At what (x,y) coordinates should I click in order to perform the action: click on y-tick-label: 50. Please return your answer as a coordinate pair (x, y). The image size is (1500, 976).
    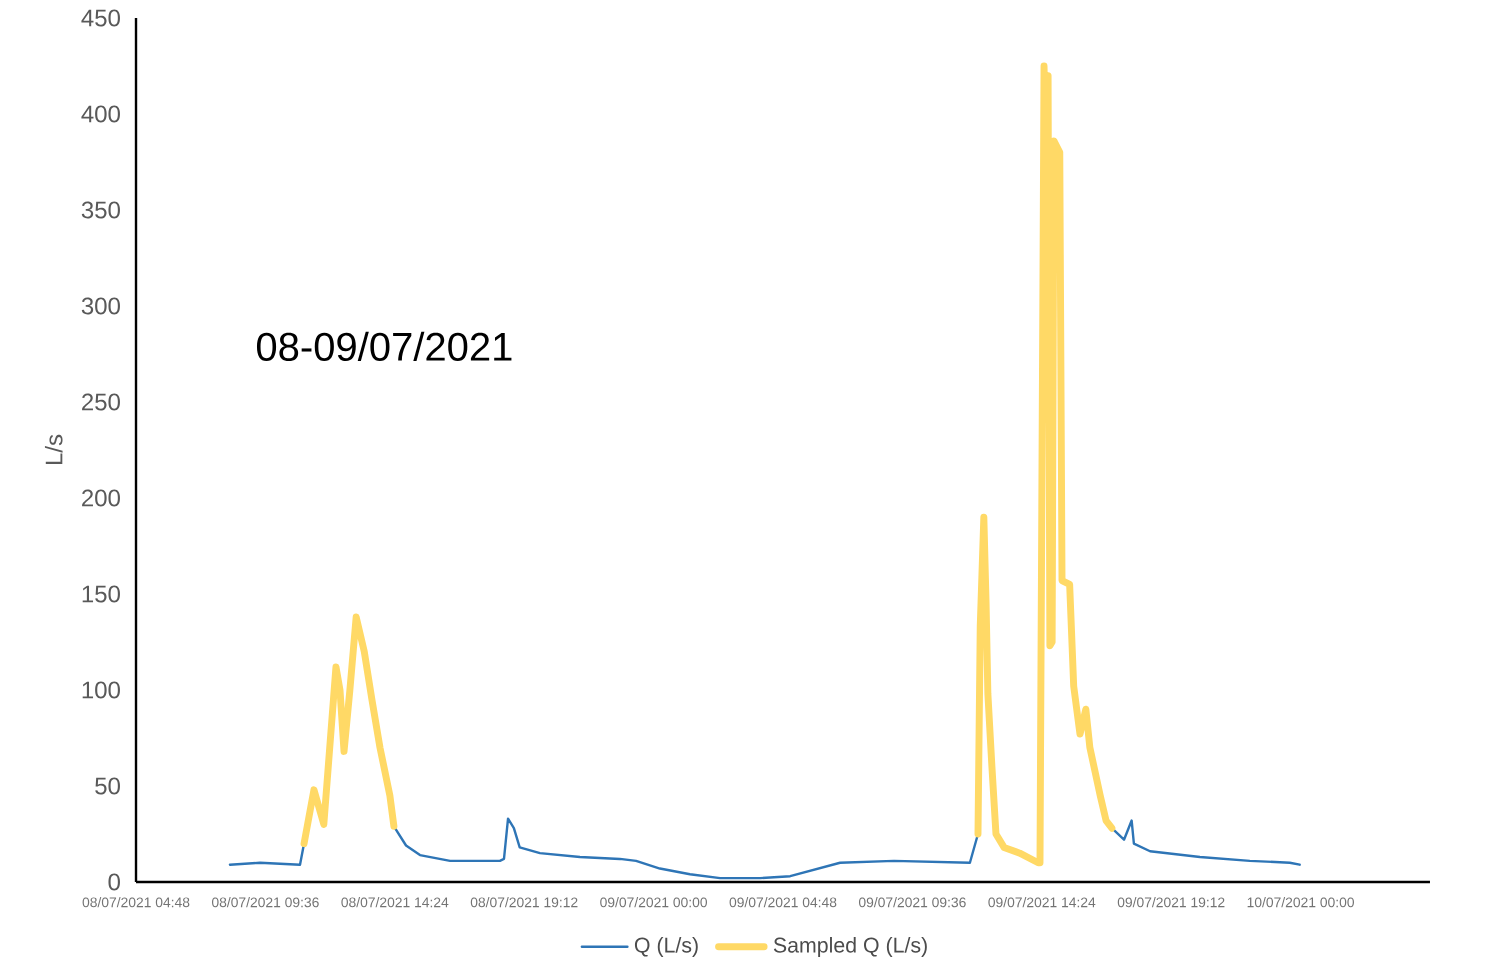
    Looking at the image, I should click on (107, 786).